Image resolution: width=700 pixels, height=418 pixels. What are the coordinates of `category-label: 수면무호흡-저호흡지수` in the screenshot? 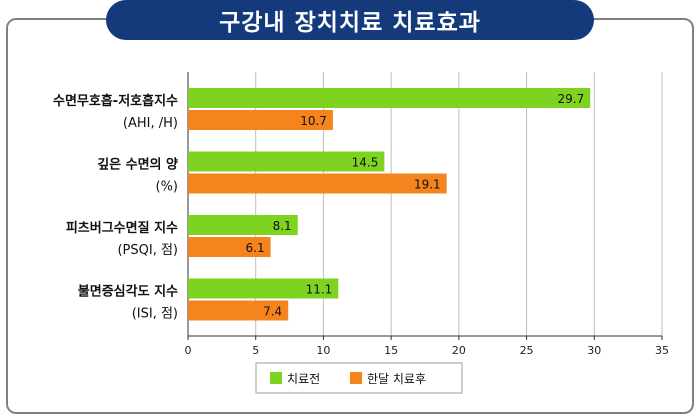 It's located at (115, 101).